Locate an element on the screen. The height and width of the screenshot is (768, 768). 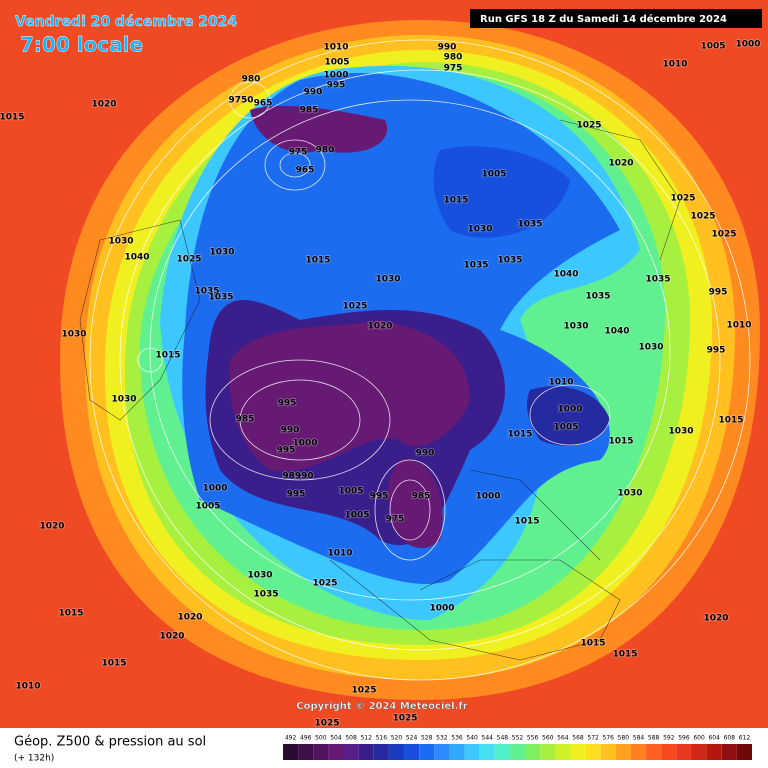
legend-label: 544 is located at coordinates (488, 738).